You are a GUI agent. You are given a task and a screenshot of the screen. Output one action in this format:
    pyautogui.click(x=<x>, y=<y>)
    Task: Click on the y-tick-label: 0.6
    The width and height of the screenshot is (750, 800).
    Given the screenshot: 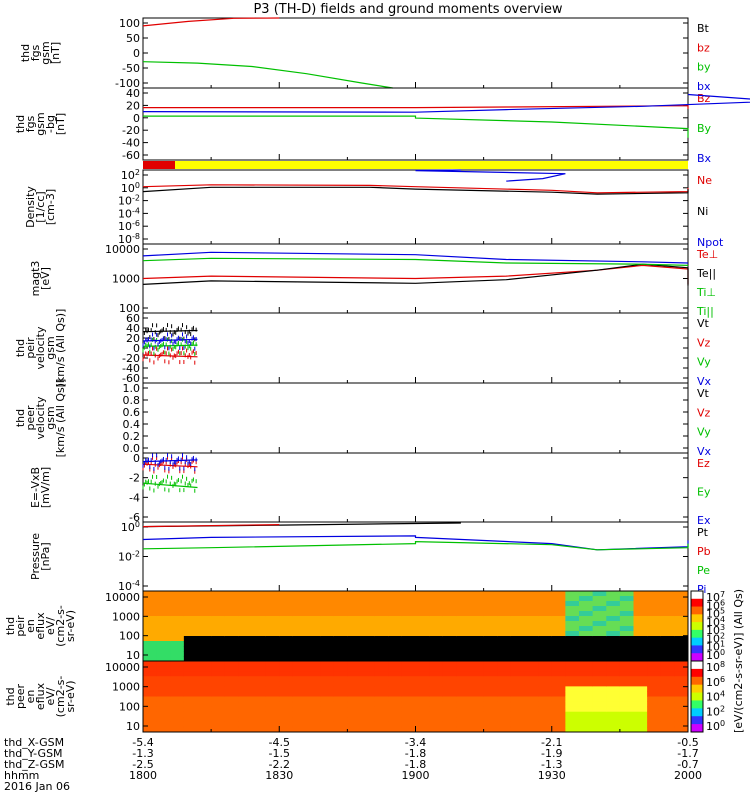 What is the action you would take?
    pyautogui.click(x=132, y=412)
    